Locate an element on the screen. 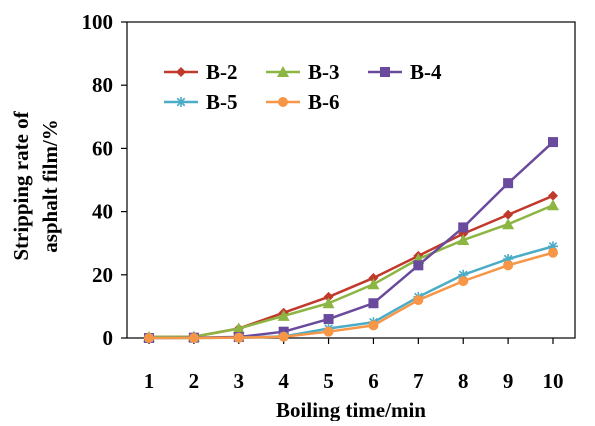 The image size is (595, 426). legend-item-B-5: B-5 is located at coordinates (201, 102).